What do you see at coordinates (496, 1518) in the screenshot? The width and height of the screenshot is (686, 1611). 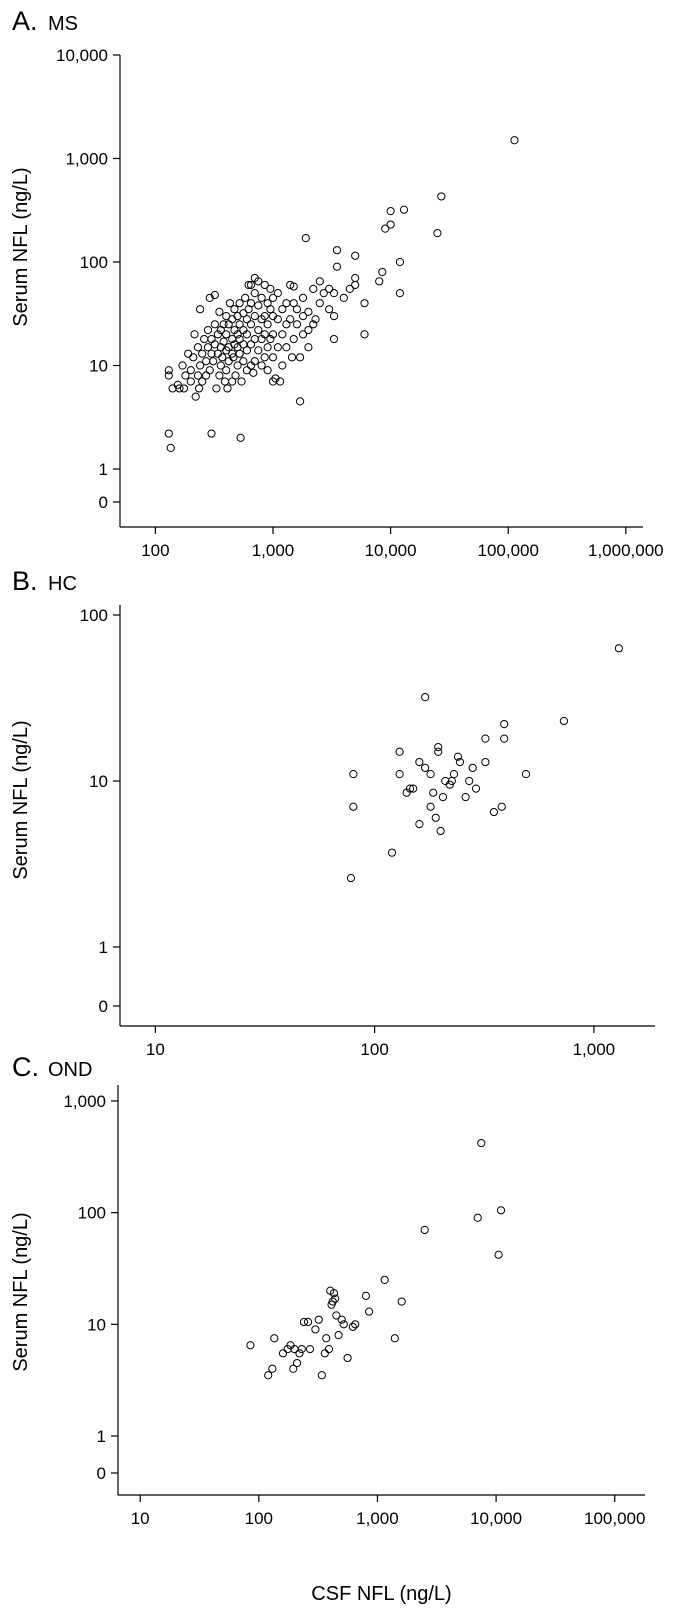 I see `x-tick-label: 10,000` at bounding box center [496, 1518].